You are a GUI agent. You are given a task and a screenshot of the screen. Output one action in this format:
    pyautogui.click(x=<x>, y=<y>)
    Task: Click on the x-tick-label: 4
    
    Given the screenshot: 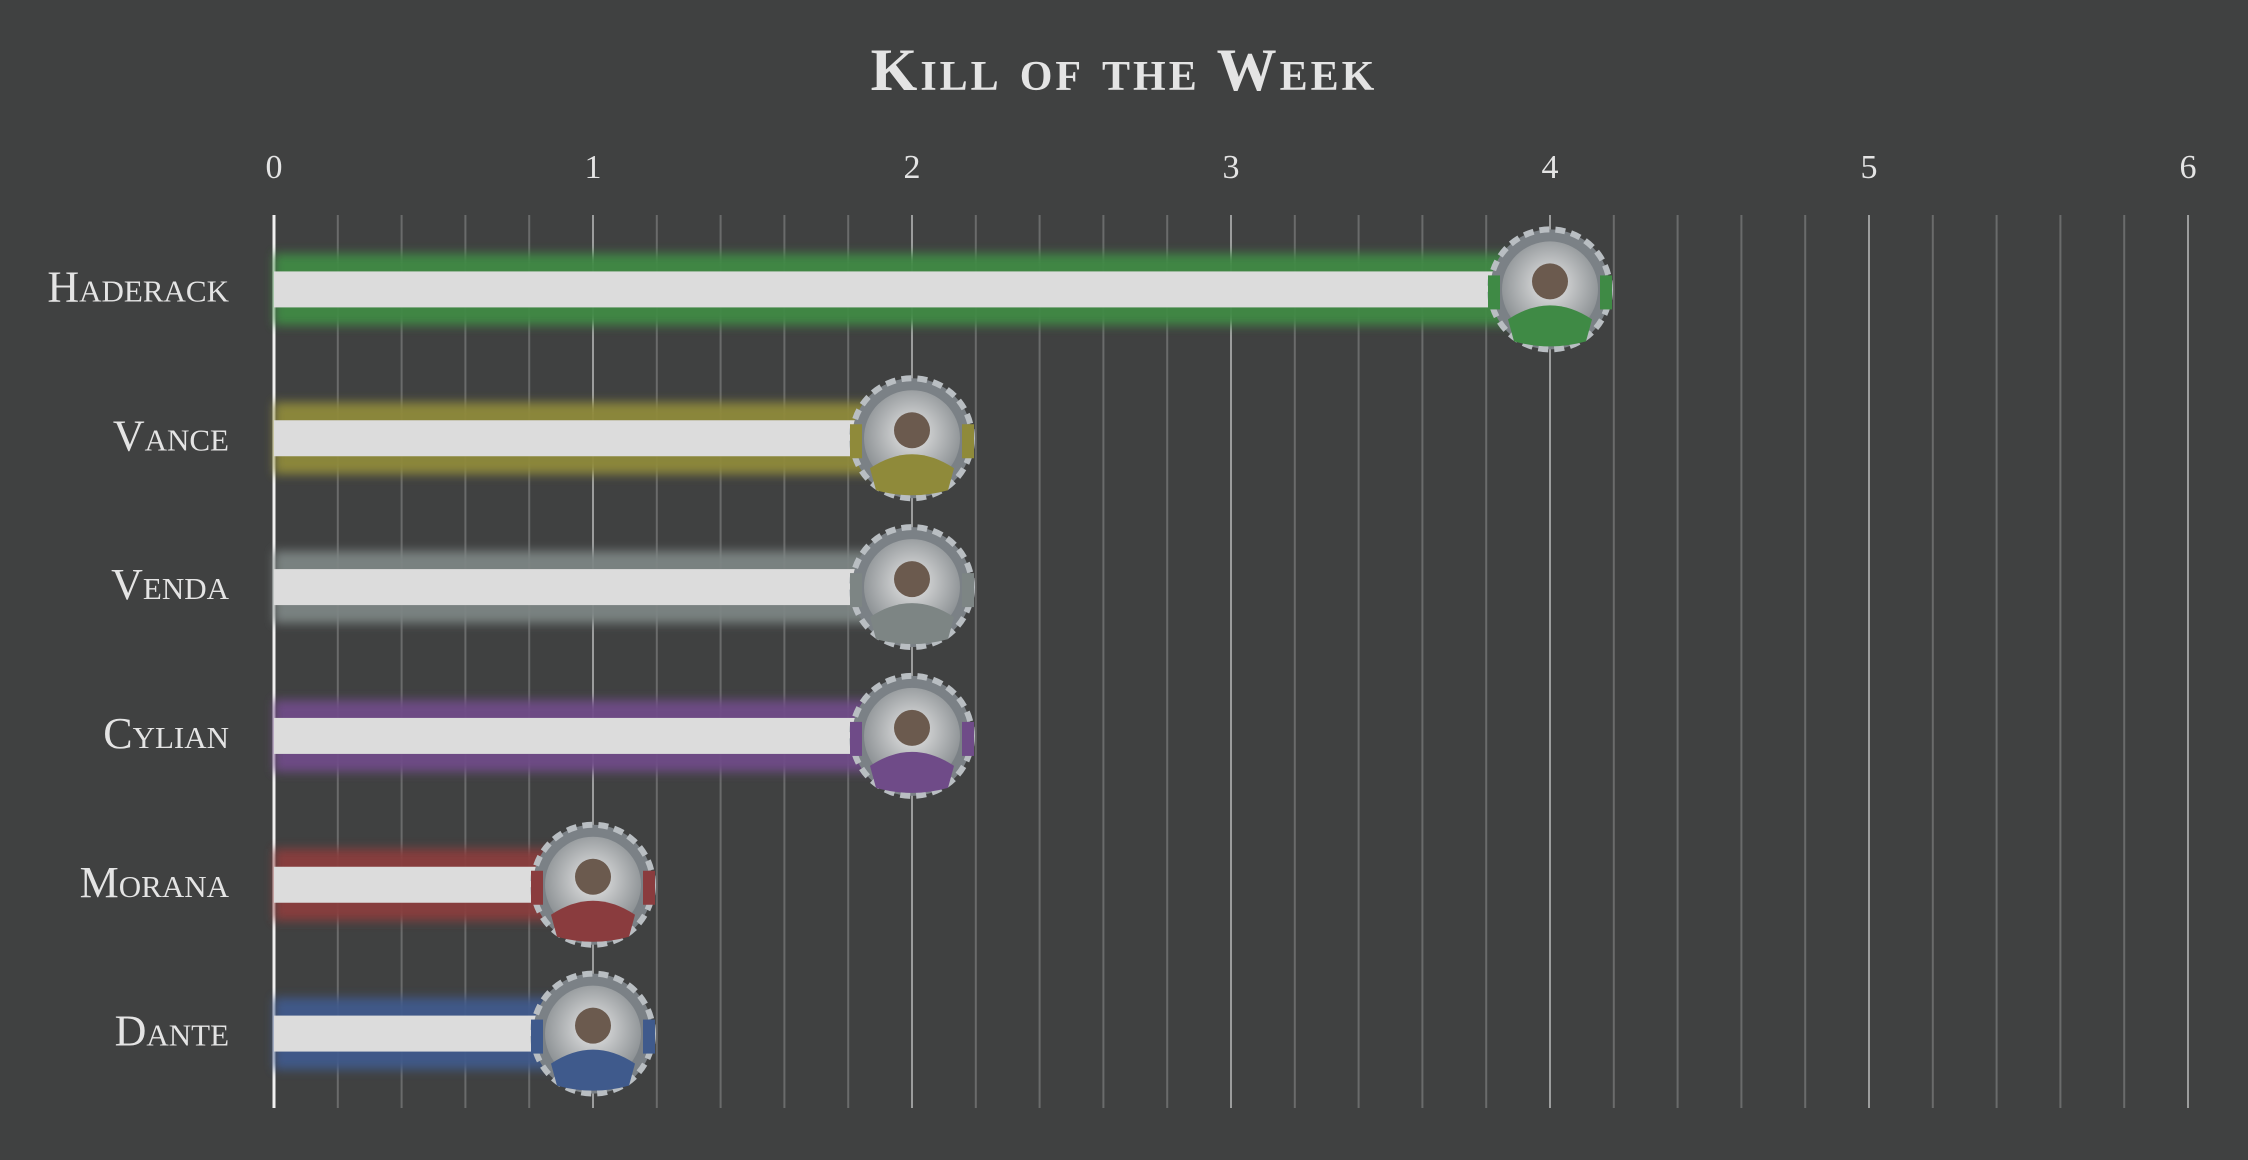 What is the action you would take?
    pyautogui.click(x=1550, y=167)
    